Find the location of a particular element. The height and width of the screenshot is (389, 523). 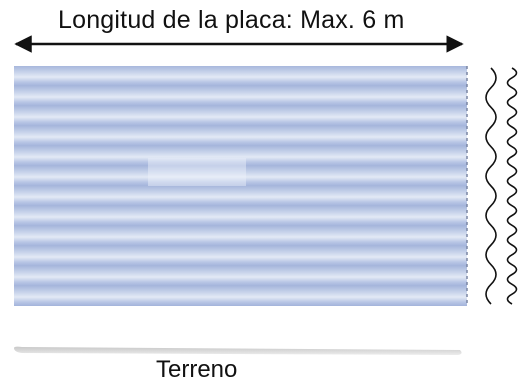

sheet-profile-wave is located at coordinates (491, 186).